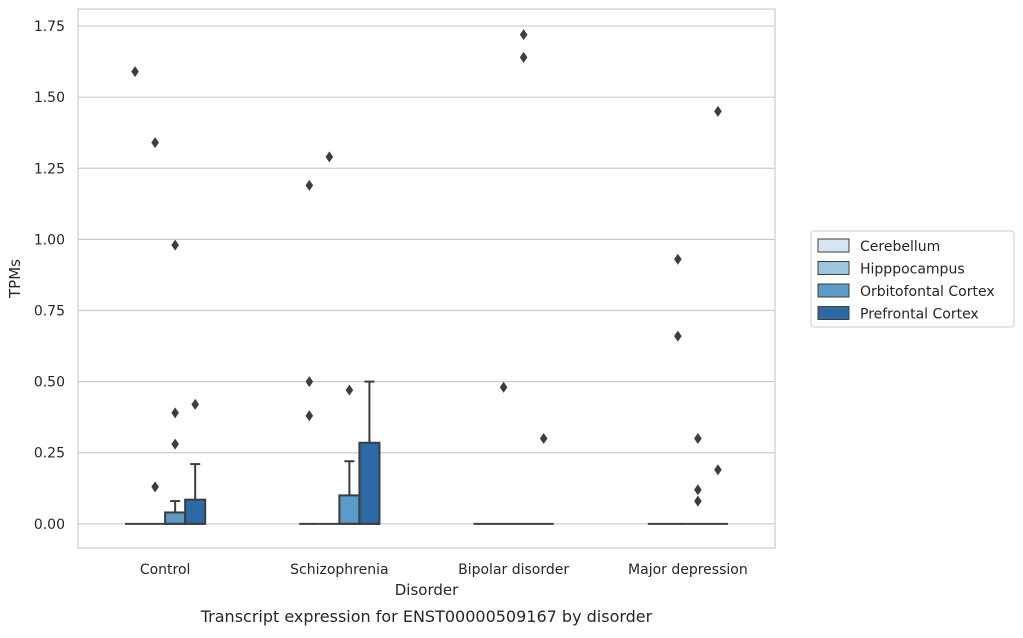  I want to click on x-tick-label: Control, so click(165, 570).